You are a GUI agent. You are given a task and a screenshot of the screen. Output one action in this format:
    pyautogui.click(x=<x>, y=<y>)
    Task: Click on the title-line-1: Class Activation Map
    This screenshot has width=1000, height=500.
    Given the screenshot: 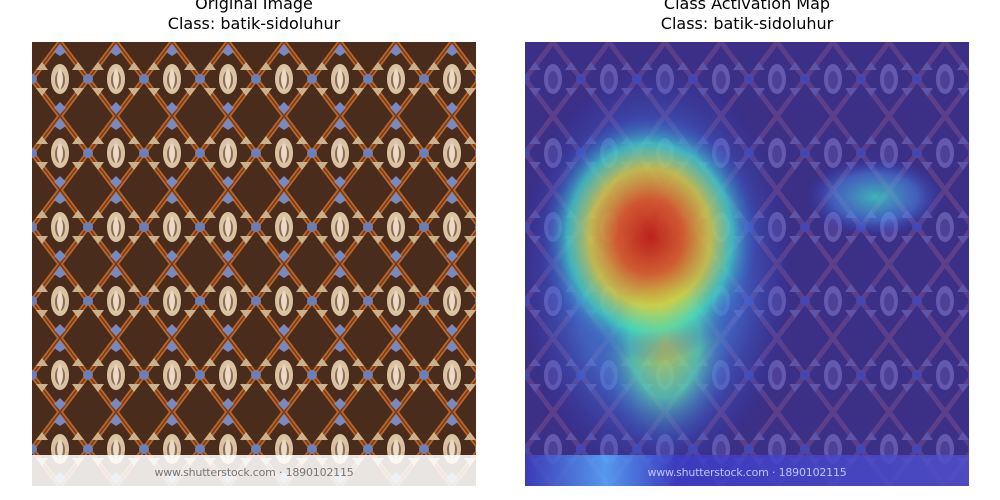 What is the action you would take?
    pyautogui.click(x=747, y=6)
    